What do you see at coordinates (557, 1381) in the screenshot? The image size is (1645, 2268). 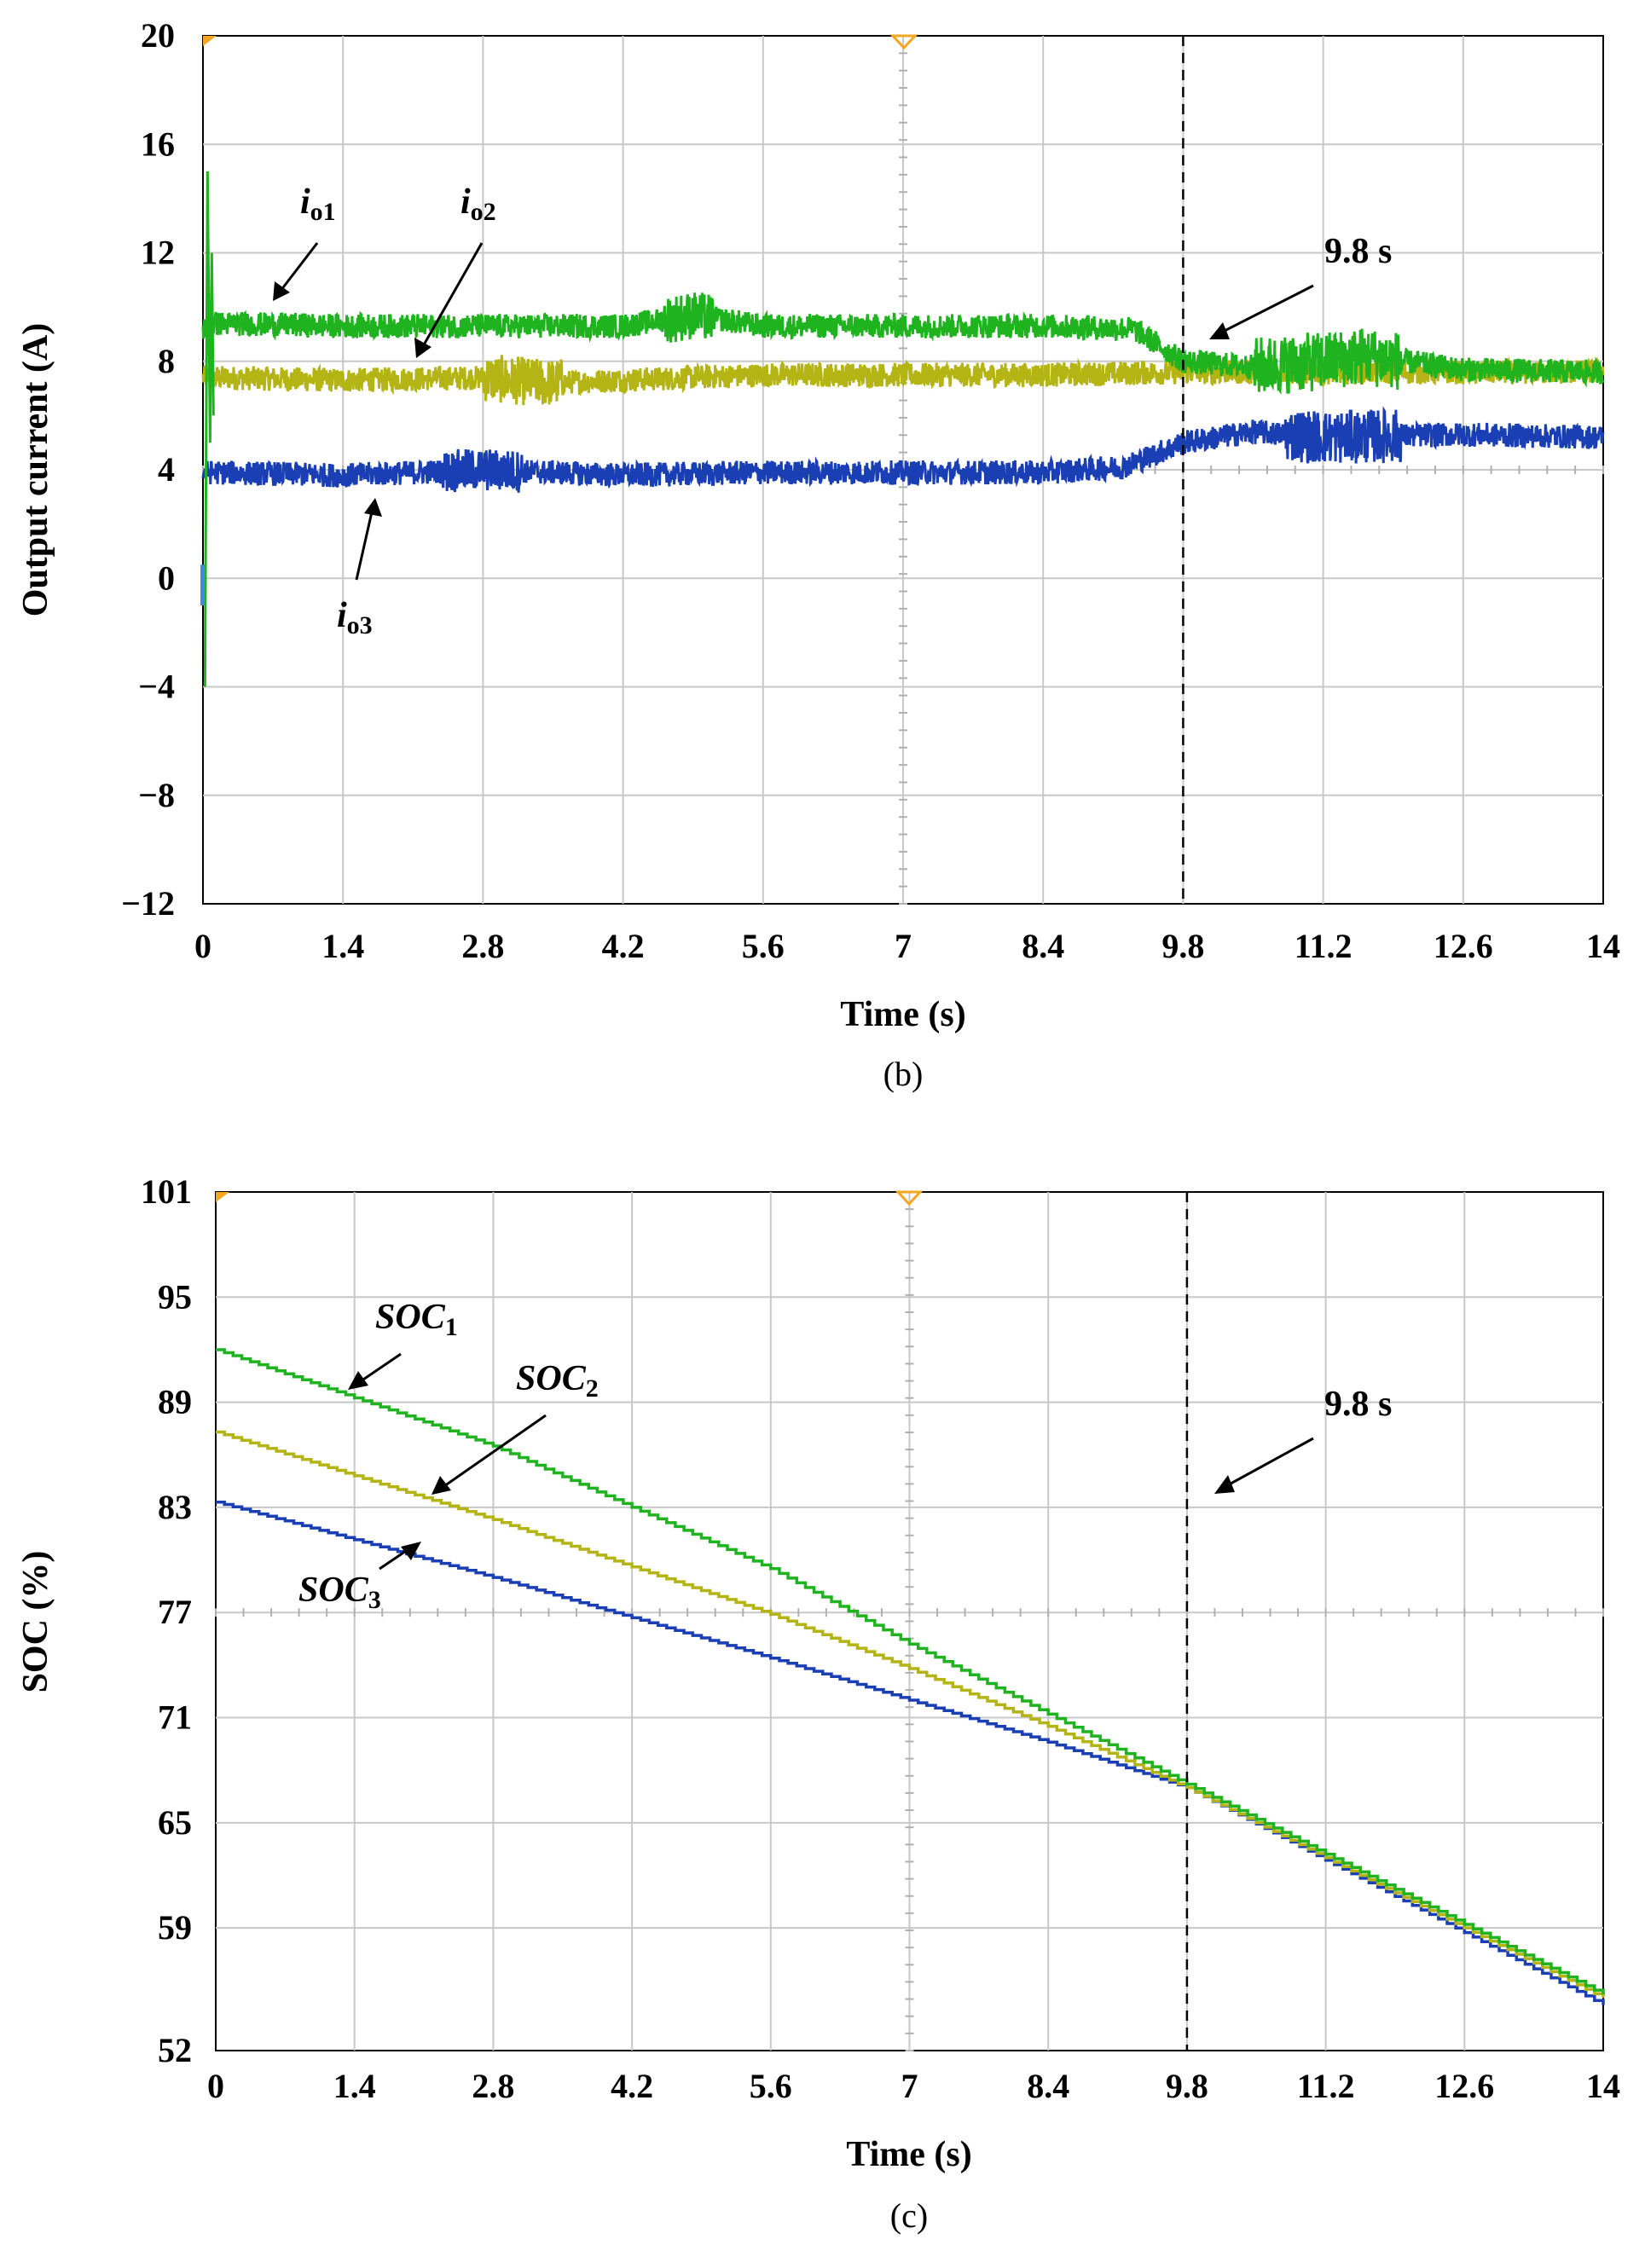 I see `svg-text: SOC2` at bounding box center [557, 1381].